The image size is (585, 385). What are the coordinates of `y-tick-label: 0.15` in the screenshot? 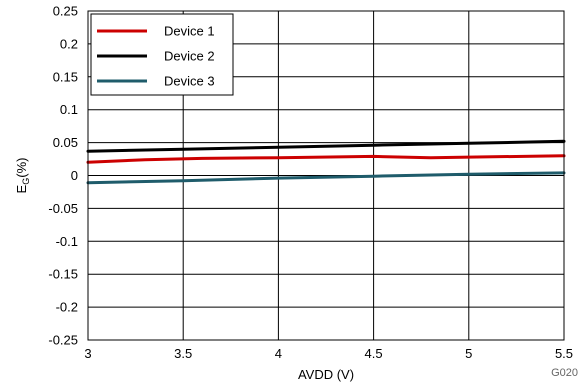 It's located at (65, 76).